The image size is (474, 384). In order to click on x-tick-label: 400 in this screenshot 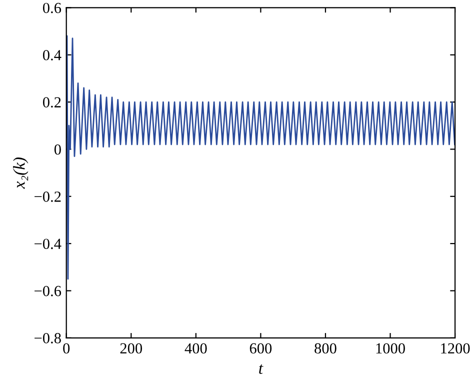, I will do `click(195, 348)`.